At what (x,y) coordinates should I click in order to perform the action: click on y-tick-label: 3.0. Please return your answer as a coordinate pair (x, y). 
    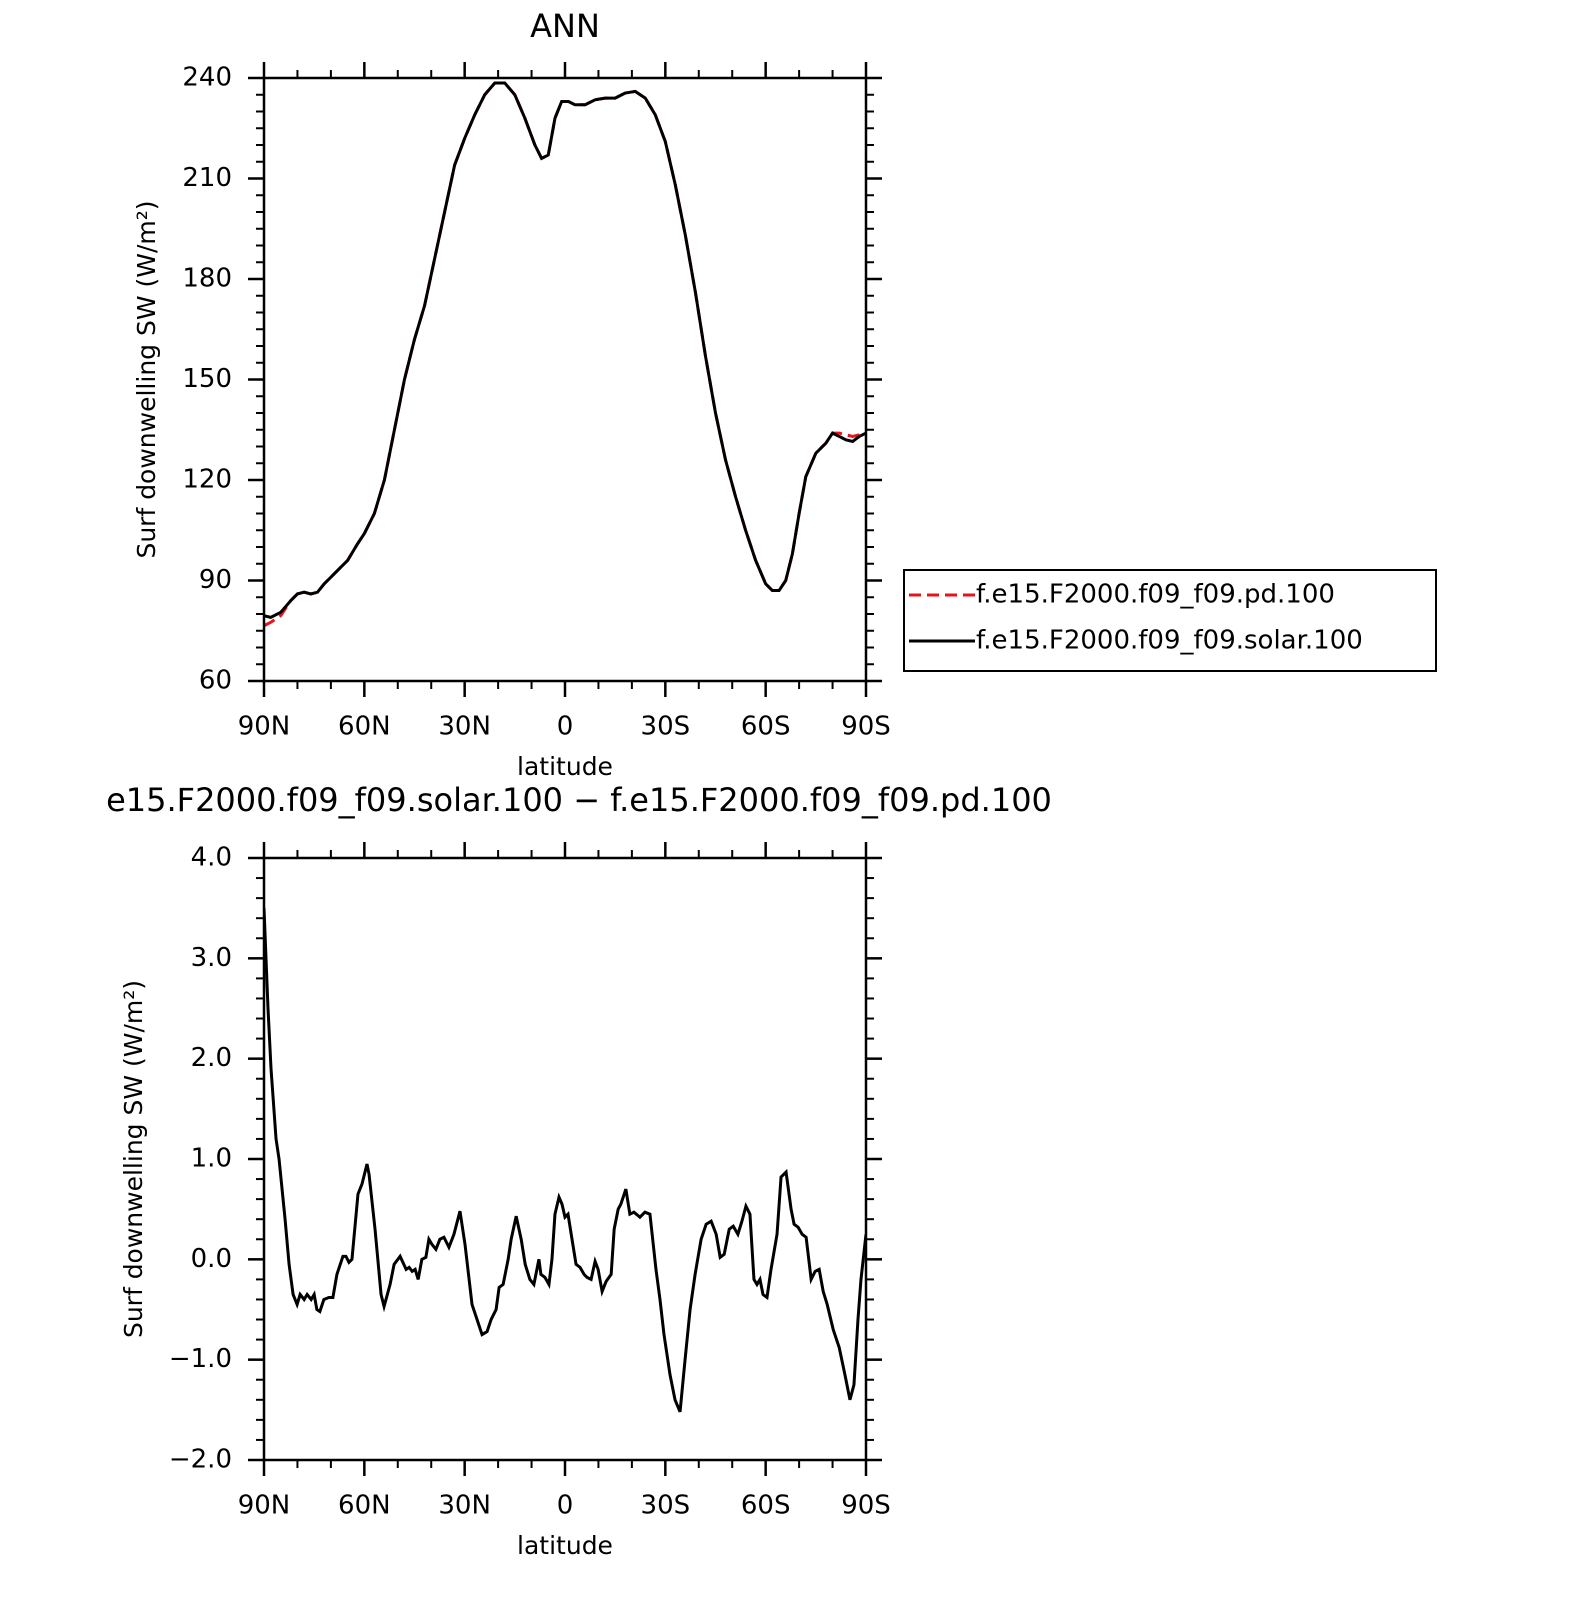
    Looking at the image, I should click on (211, 958).